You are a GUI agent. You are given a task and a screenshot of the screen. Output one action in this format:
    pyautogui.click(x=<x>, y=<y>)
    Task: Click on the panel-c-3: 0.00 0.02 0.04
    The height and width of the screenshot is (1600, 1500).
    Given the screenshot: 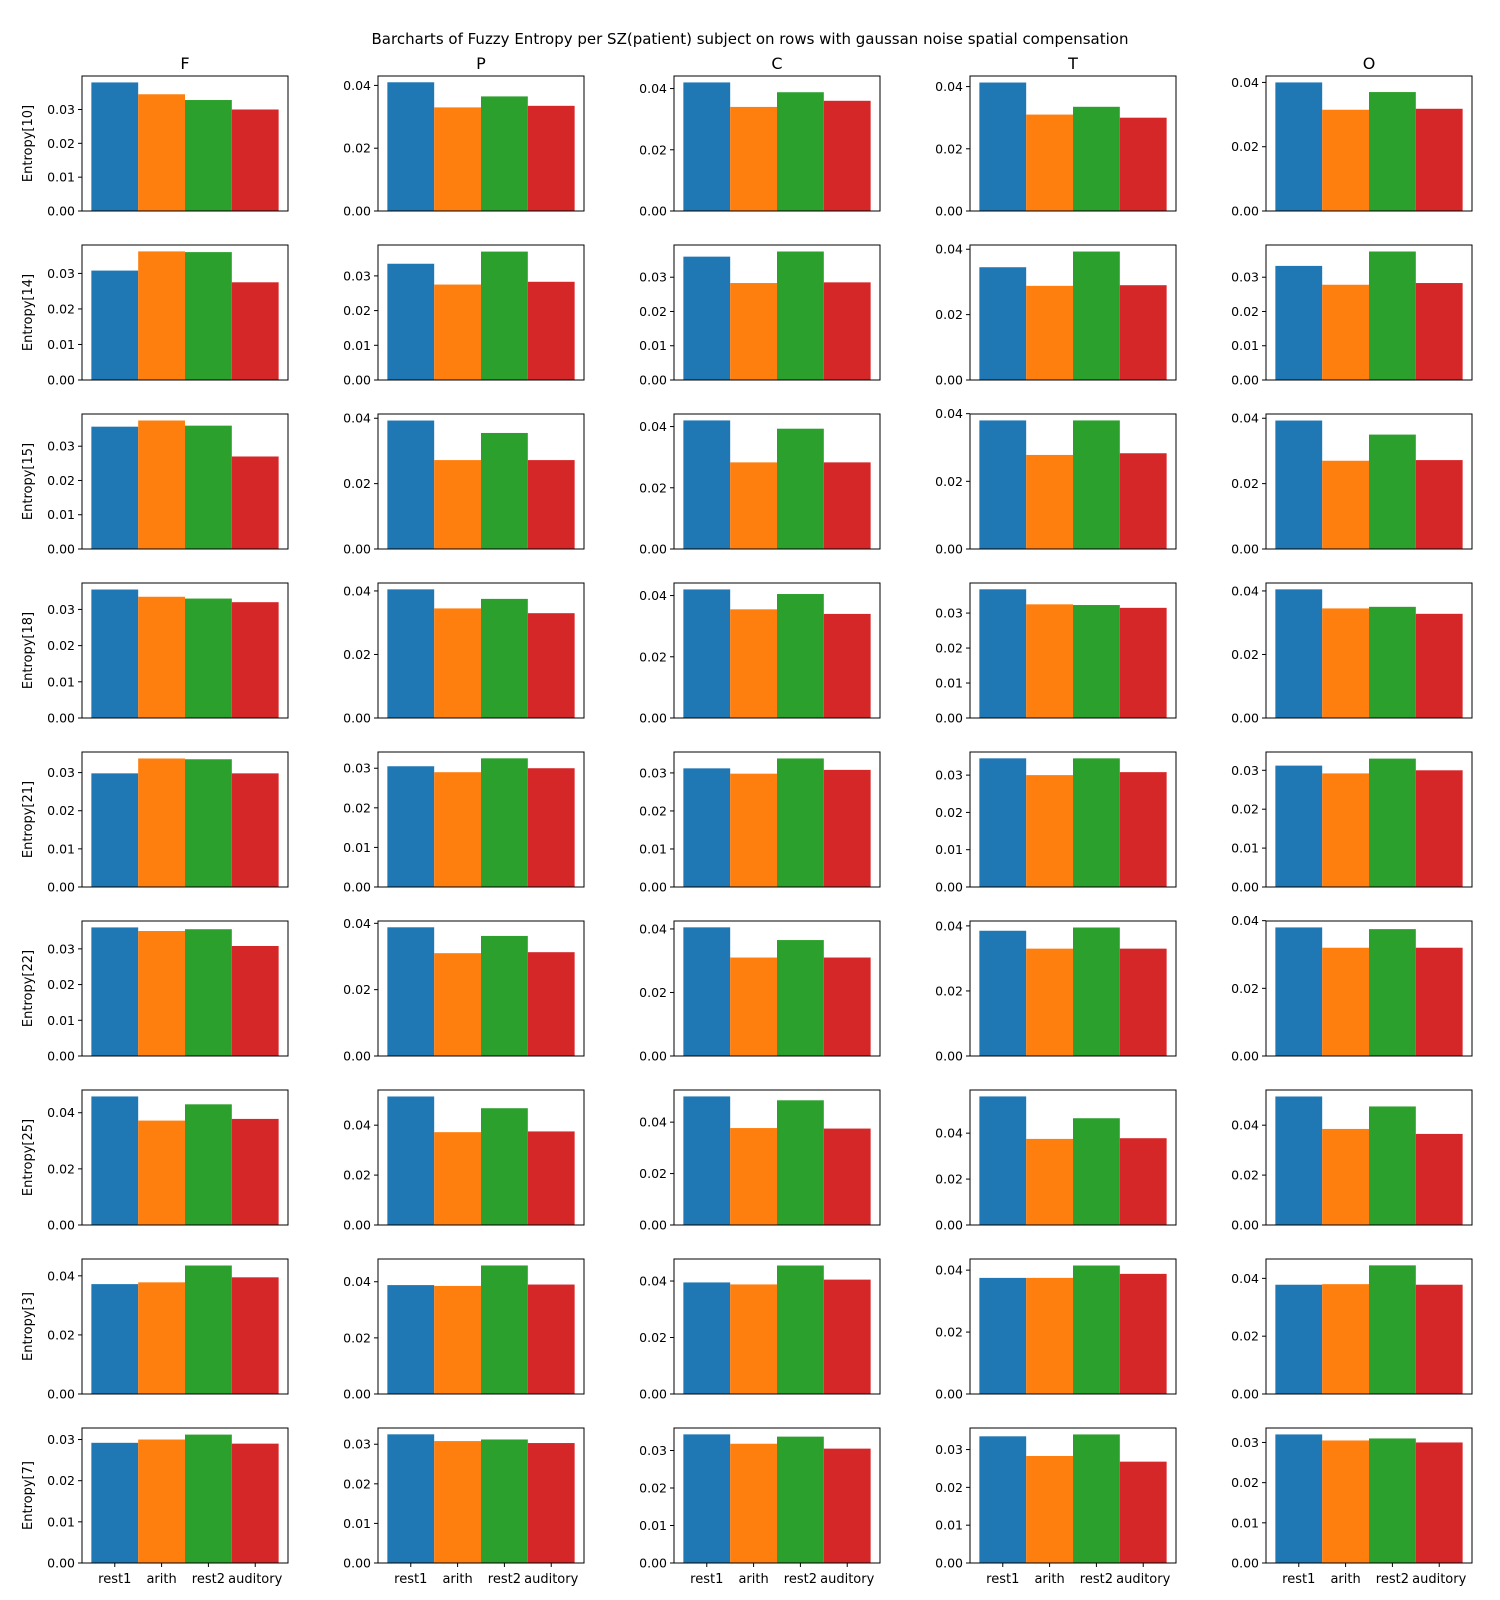 What is the action you would take?
    pyautogui.click(x=760, y=654)
    